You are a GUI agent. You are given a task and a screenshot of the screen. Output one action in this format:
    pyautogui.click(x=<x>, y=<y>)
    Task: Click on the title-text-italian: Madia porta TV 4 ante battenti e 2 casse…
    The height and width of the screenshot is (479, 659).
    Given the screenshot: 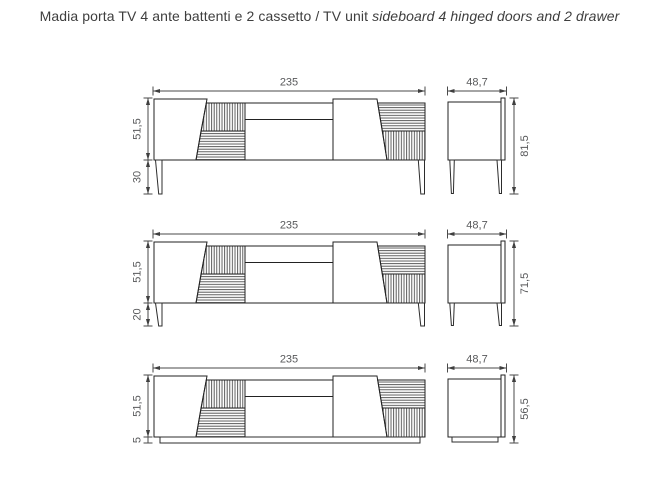 What is the action you would take?
    pyautogui.click(x=206, y=16)
    